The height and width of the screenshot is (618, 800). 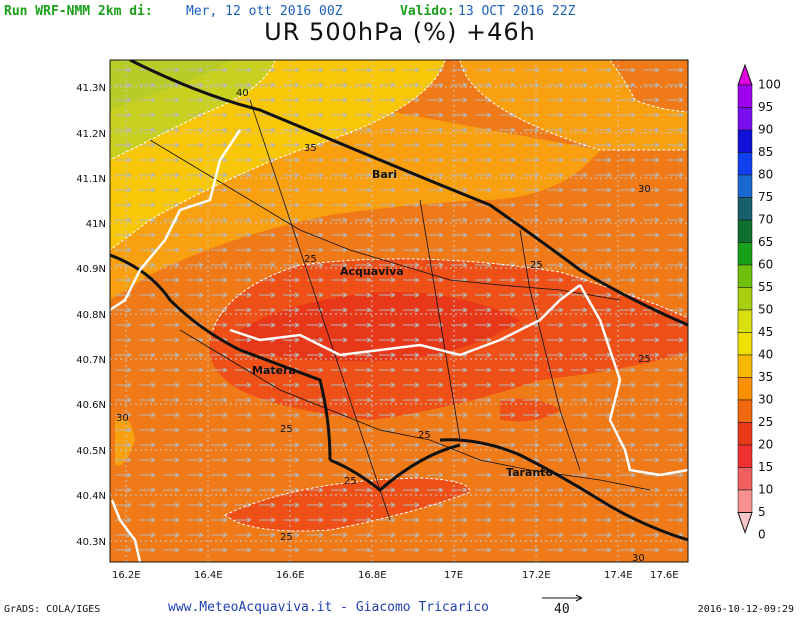 What do you see at coordinates (52, 609) in the screenshot?
I see `footer-credit: GrADS: COLA/IGES` at bounding box center [52, 609].